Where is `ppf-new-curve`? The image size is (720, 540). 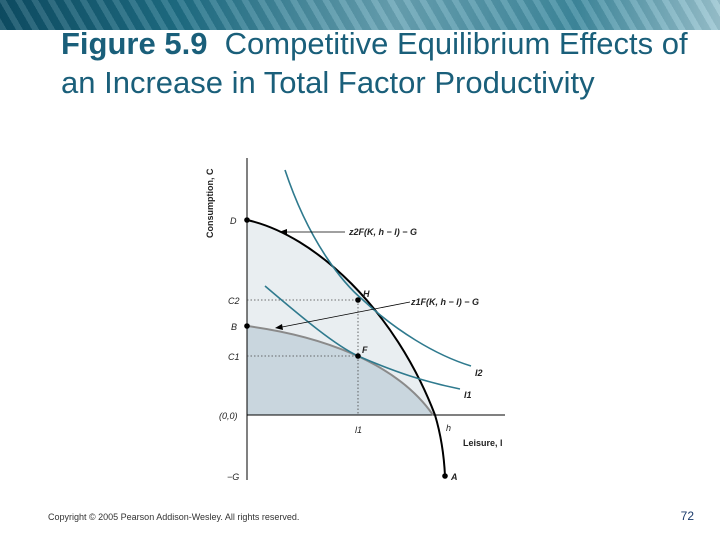 ppf-new-curve is located at coordinates (346, 348).